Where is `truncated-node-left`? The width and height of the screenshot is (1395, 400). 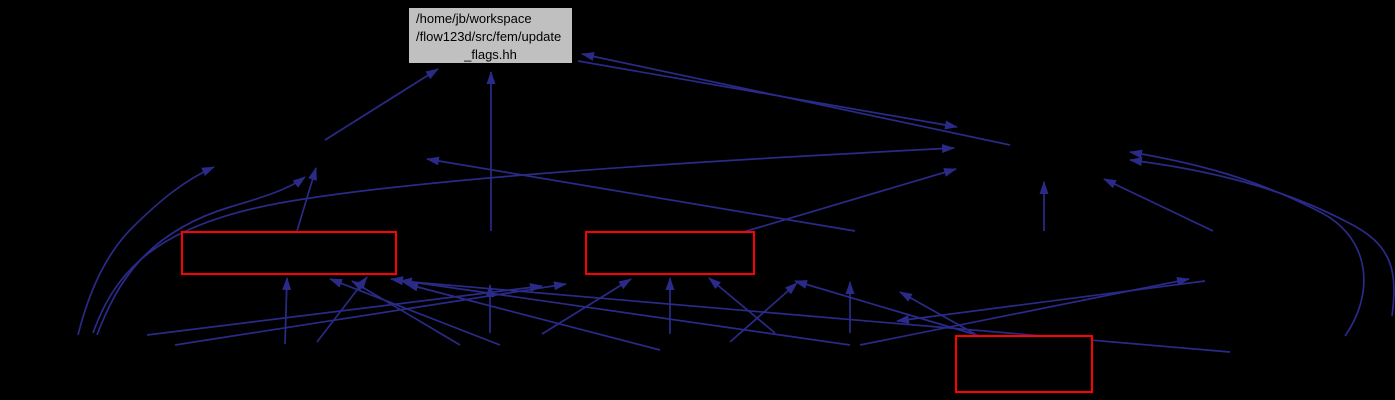
truncated-node-left is located at coordinates (289, 253).